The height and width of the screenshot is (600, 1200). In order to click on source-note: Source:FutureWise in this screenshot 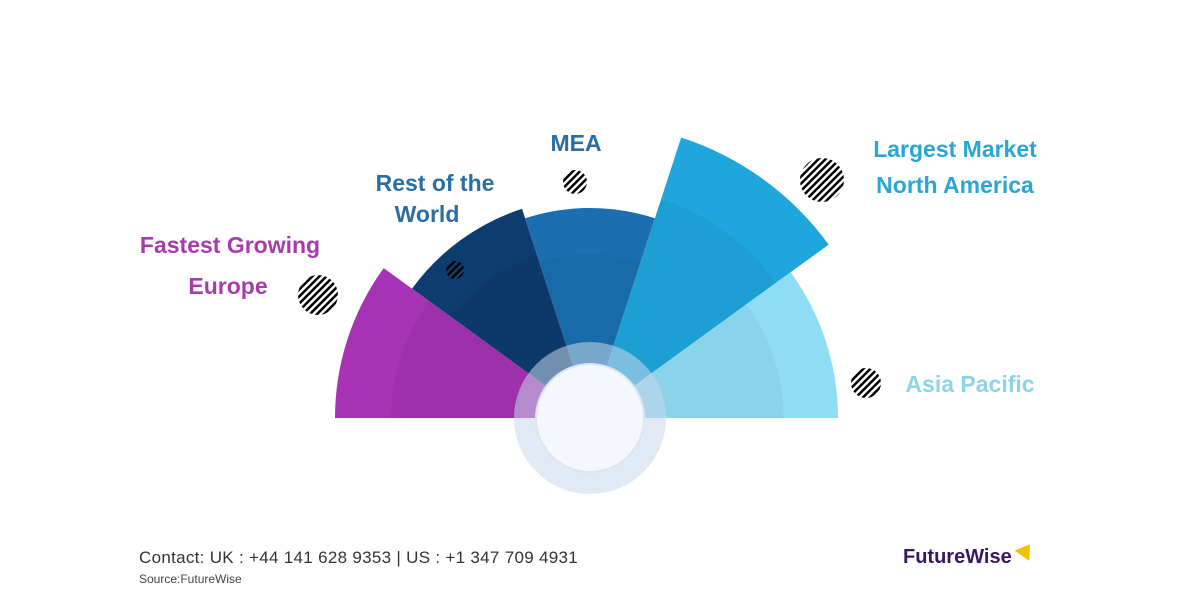, I will do `click(190, 579)`.